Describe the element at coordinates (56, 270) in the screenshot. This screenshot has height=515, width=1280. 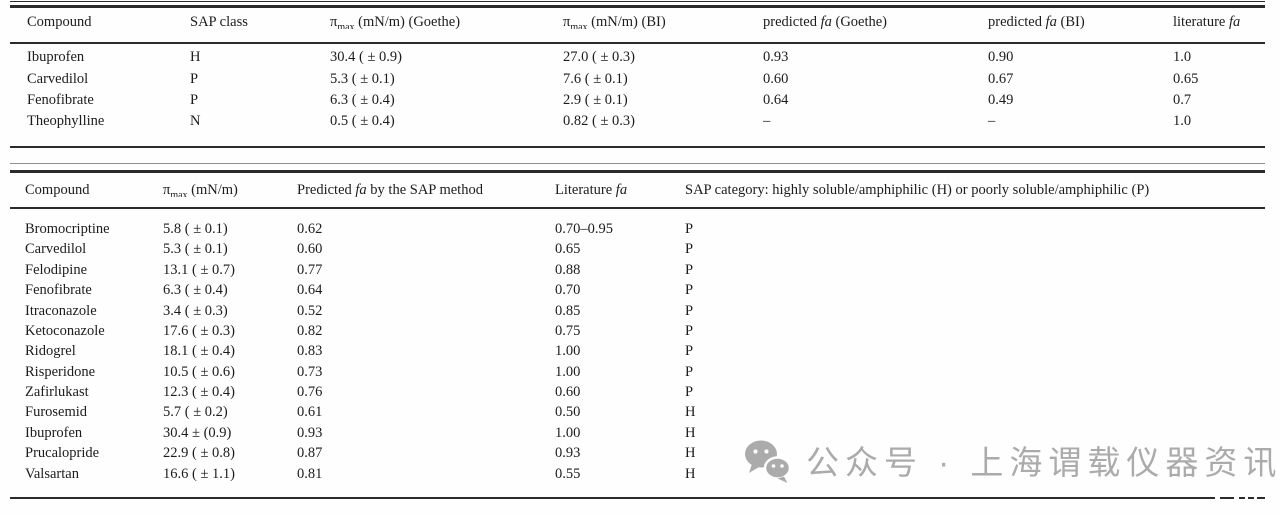
I see `table-cell: Felodipine` at that location.